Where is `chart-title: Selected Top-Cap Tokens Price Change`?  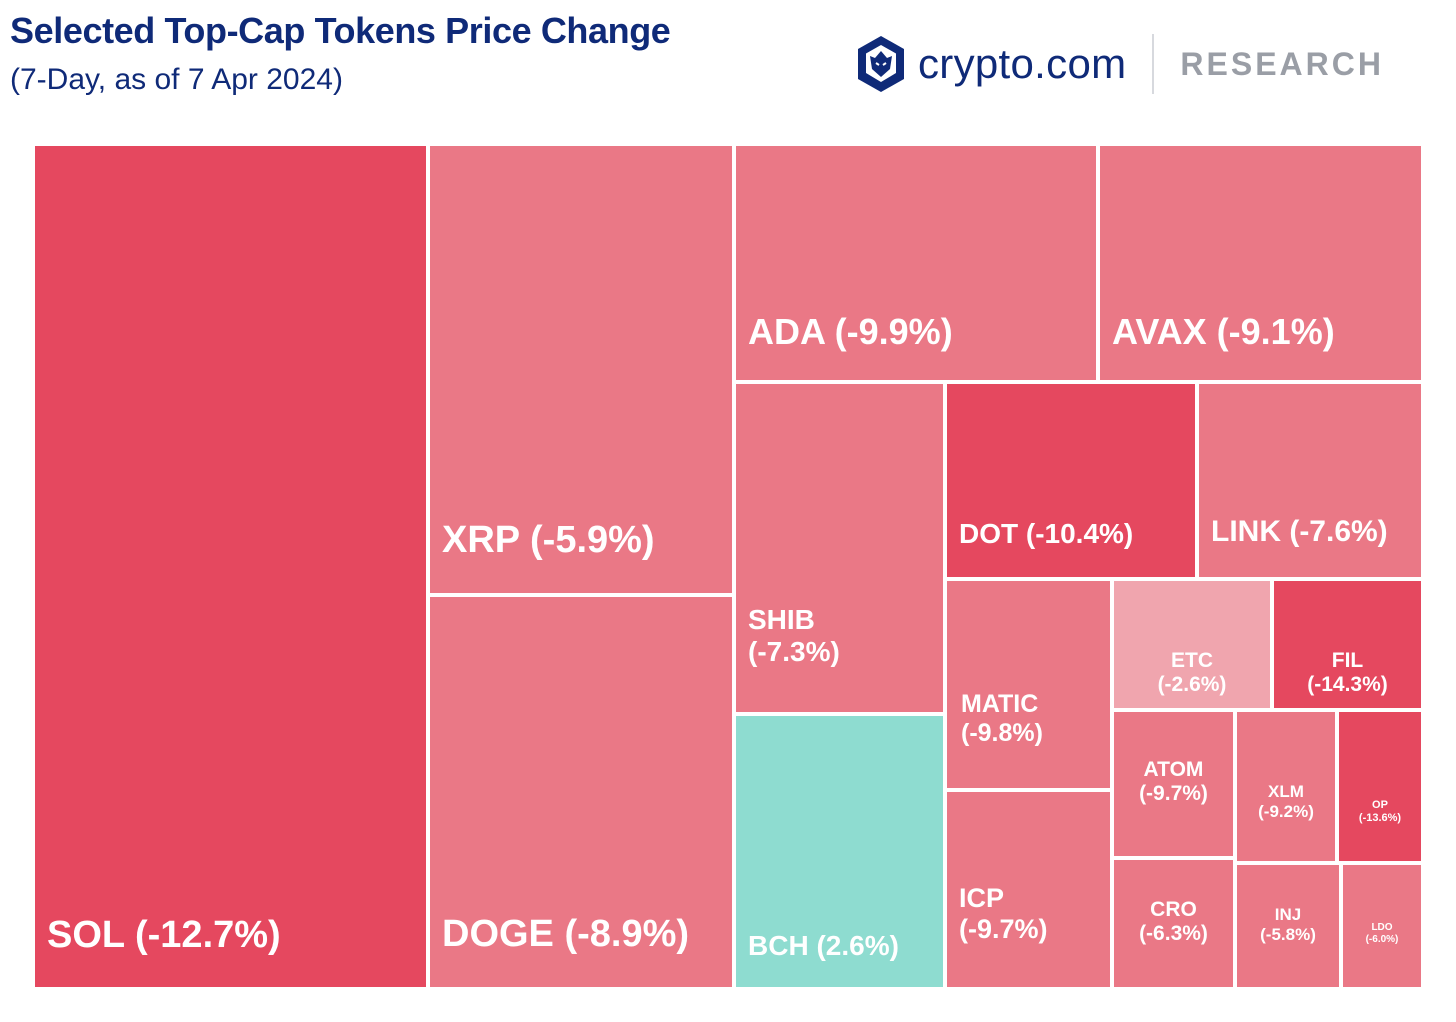 chart-title: Selected Top-Cap Tokens Price Change is located at coordinates (340, 30).